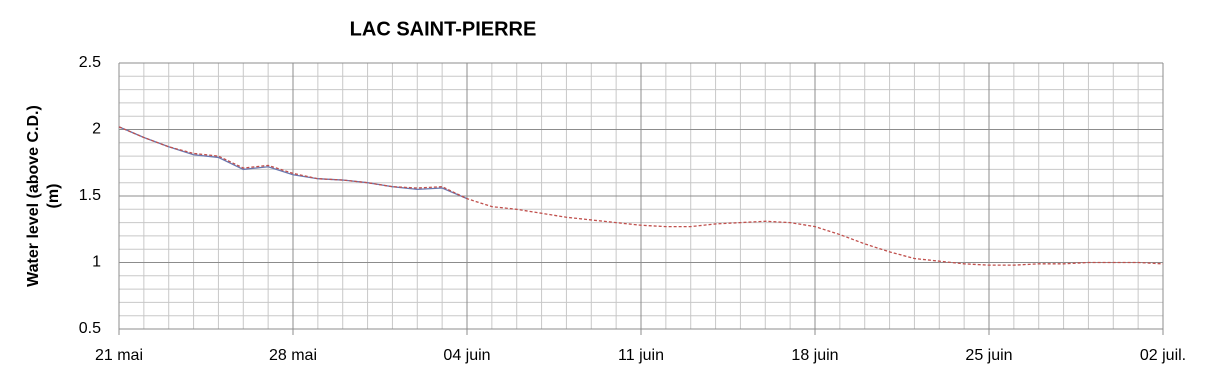 The image size is (1209, 378). What do you see at coordinates (90, 328) in the screenshot?
I see `y-tick-label: 0.5` at bounding box center [90, 328].